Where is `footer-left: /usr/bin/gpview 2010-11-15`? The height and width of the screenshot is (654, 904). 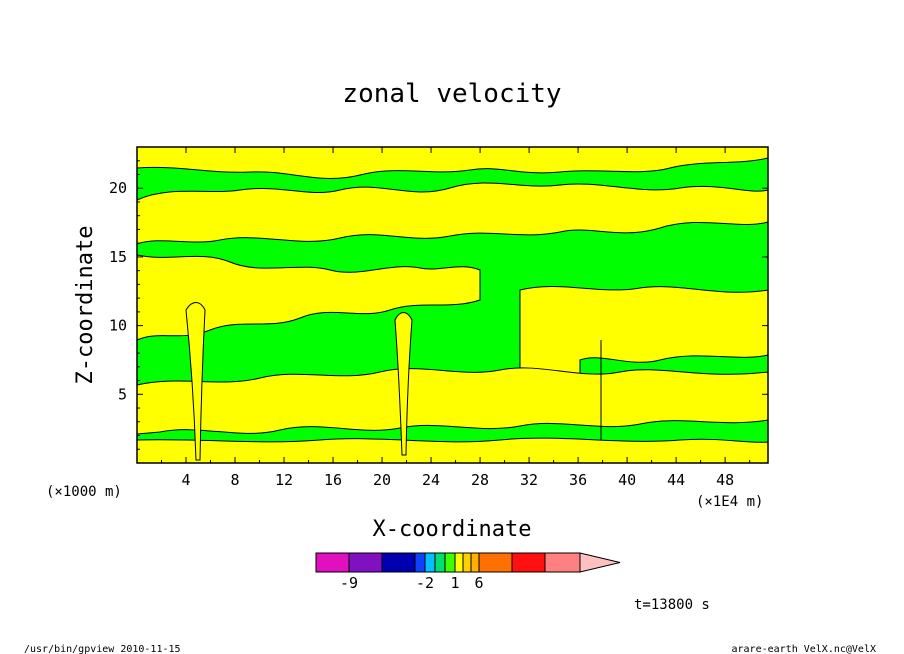 footer-left: /usr/bin/gpview 2010-11-15 is located at coordinates (102, 649).